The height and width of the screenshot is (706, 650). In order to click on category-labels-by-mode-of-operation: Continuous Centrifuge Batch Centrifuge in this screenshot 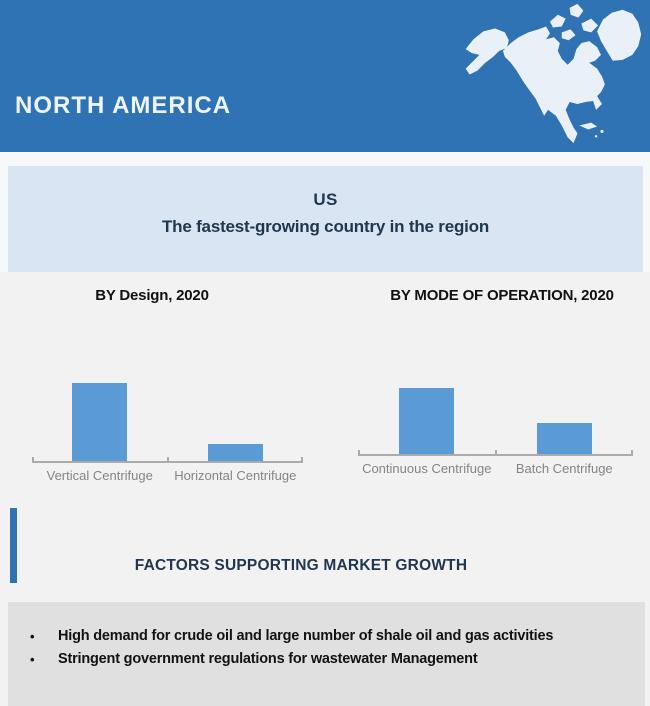, I will do `click(495, 468)`.